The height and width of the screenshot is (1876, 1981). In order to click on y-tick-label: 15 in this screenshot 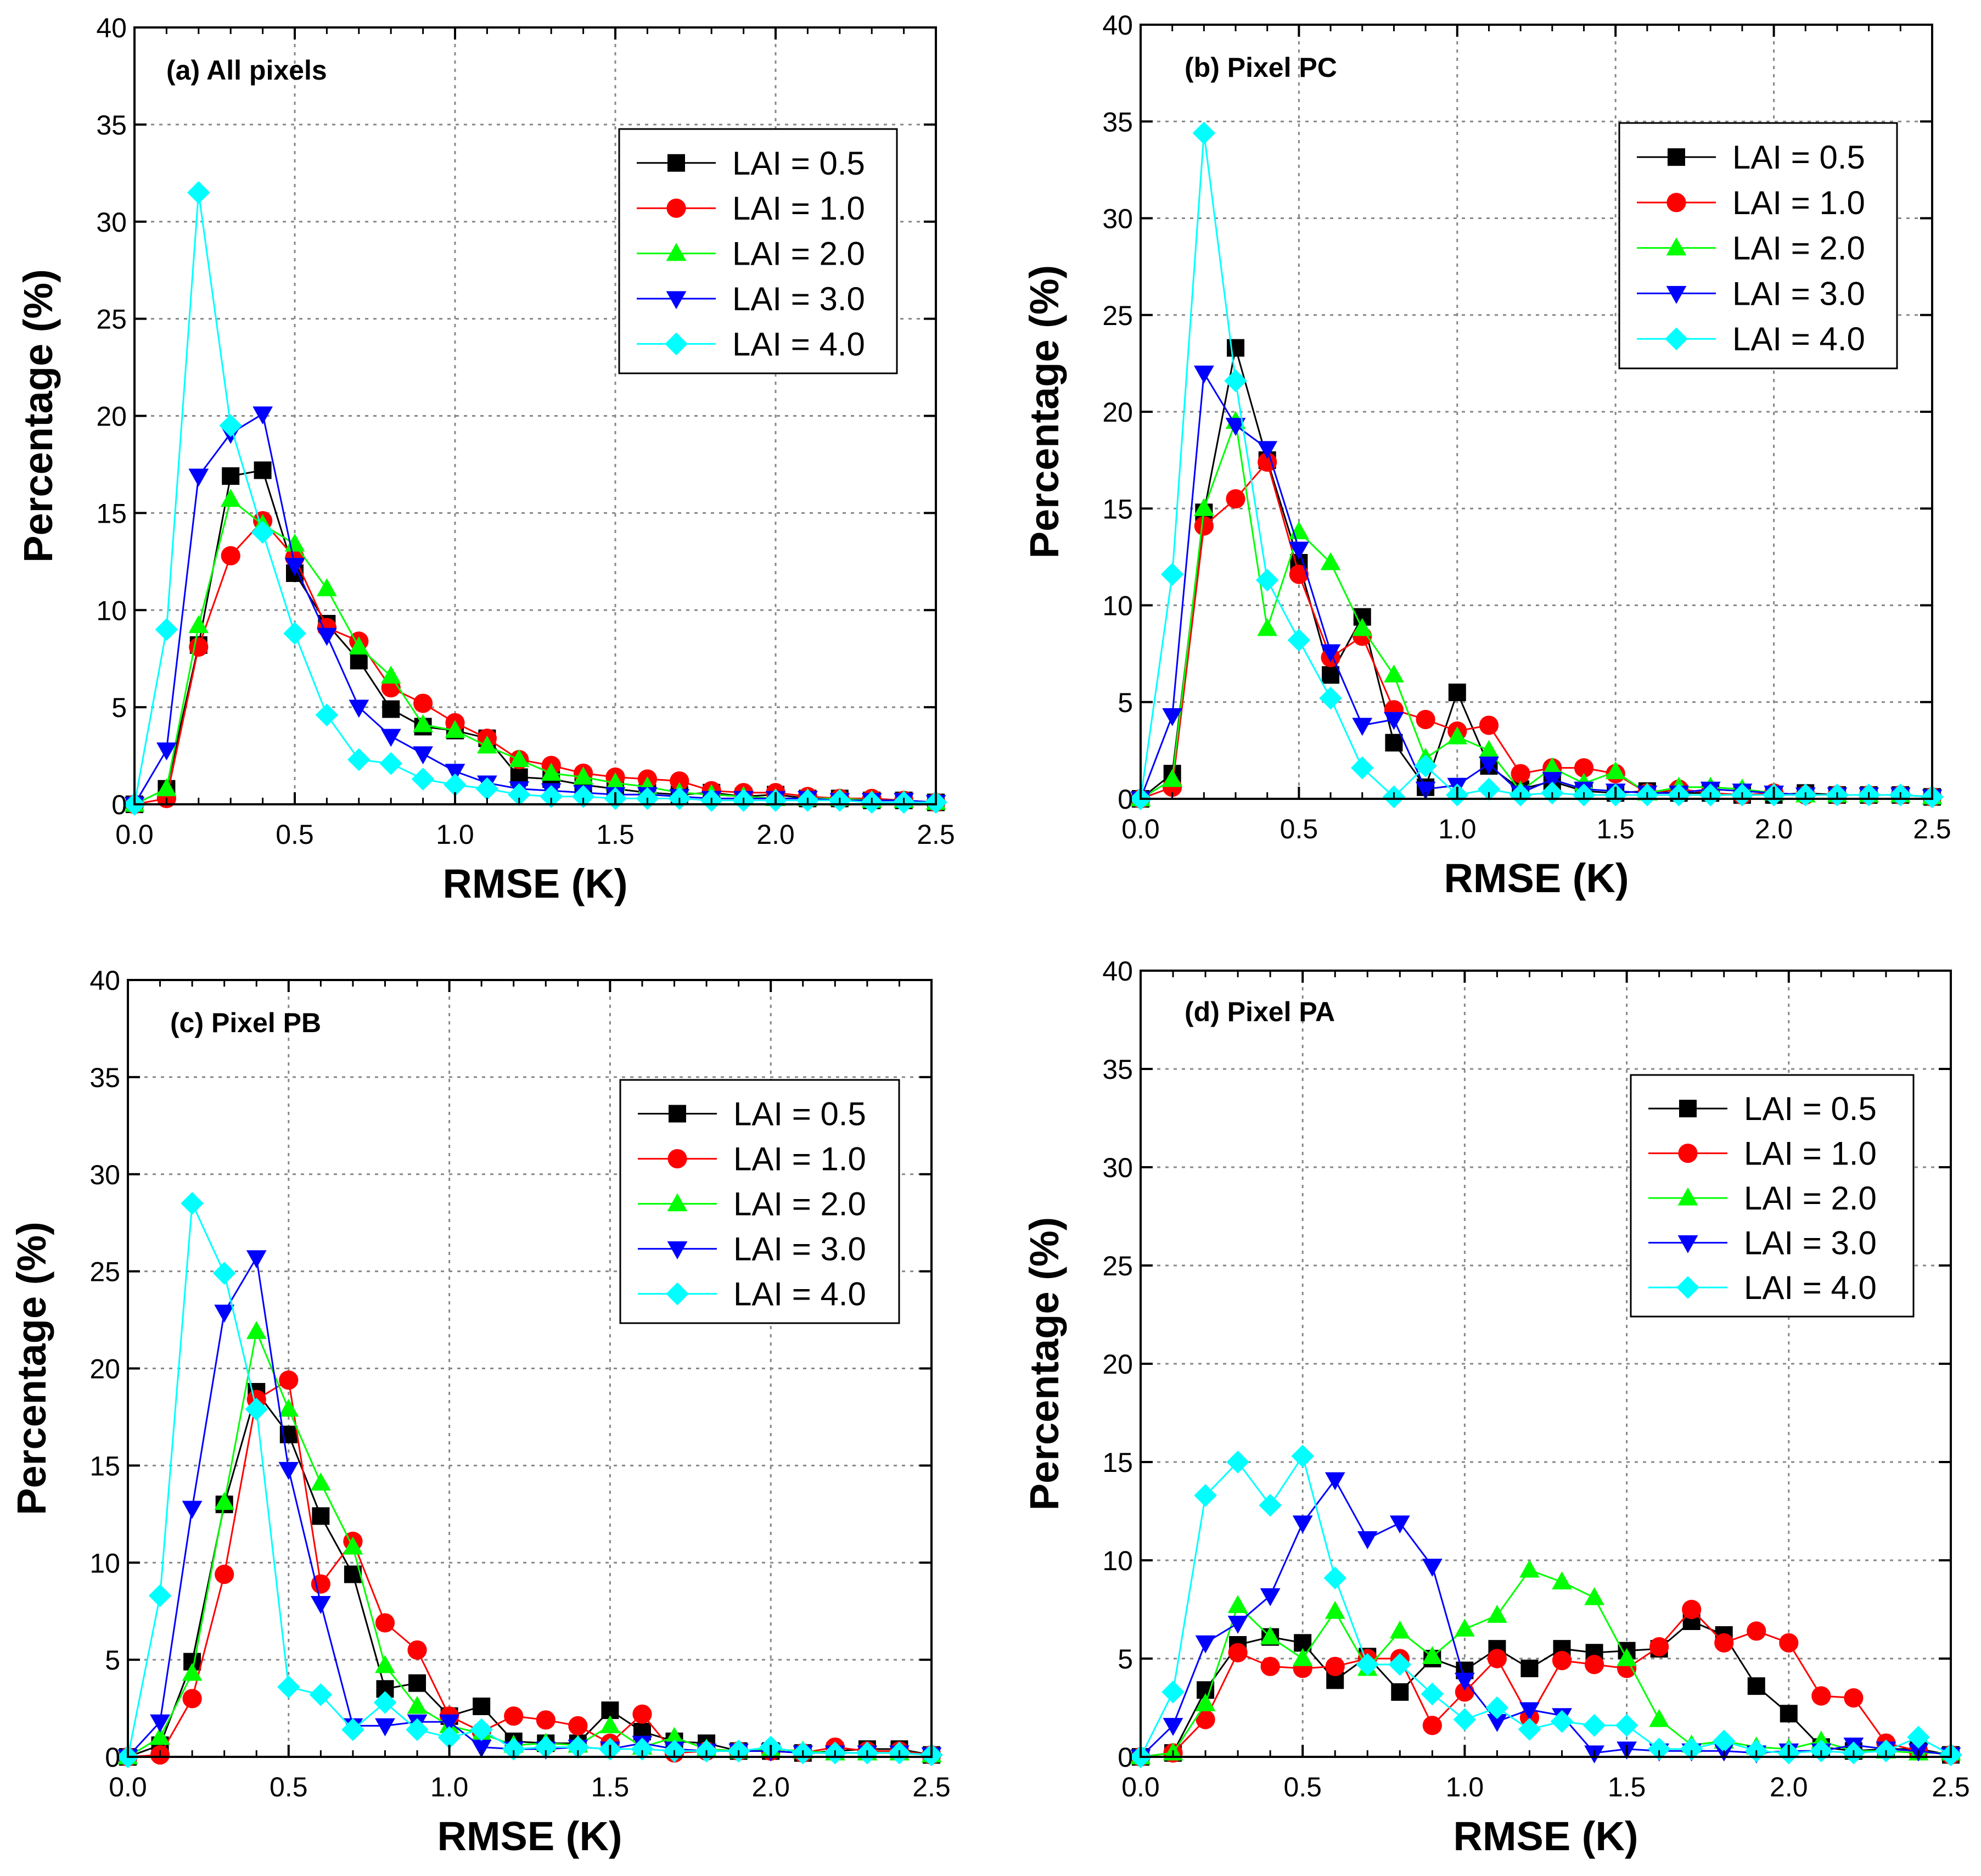, I will do `click(111, 513)`.